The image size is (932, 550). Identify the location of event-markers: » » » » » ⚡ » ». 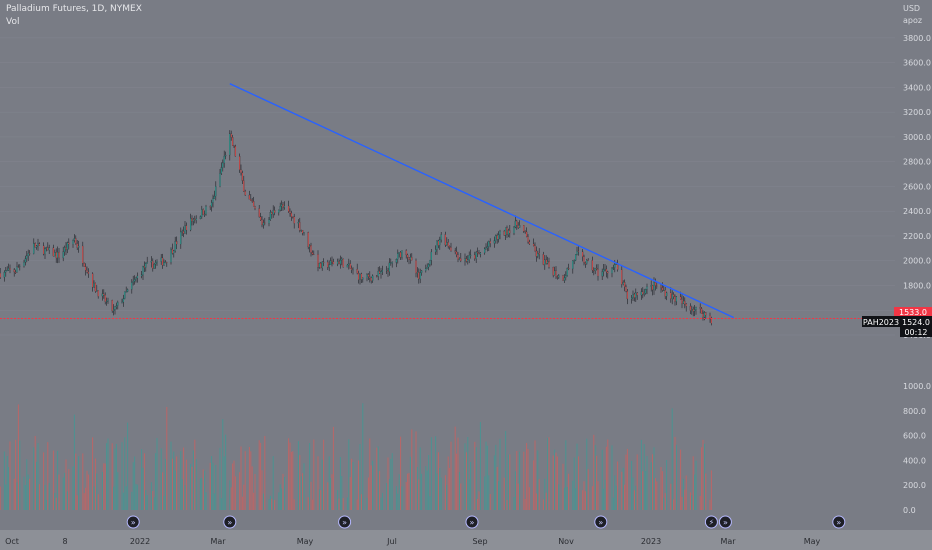
(486, 522).